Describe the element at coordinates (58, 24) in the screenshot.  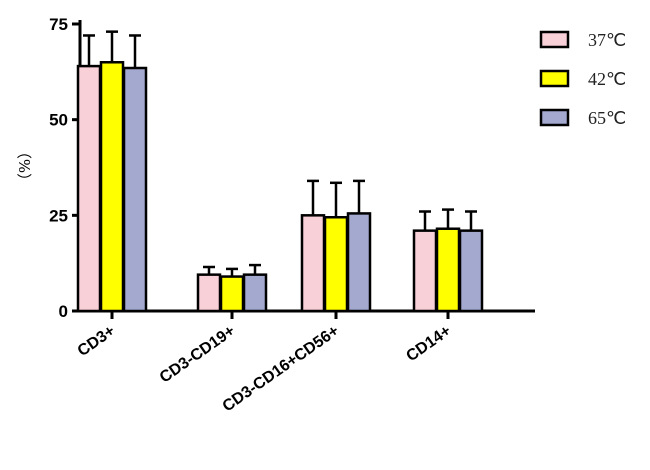
I see `y-tick-label: 75` at that location.